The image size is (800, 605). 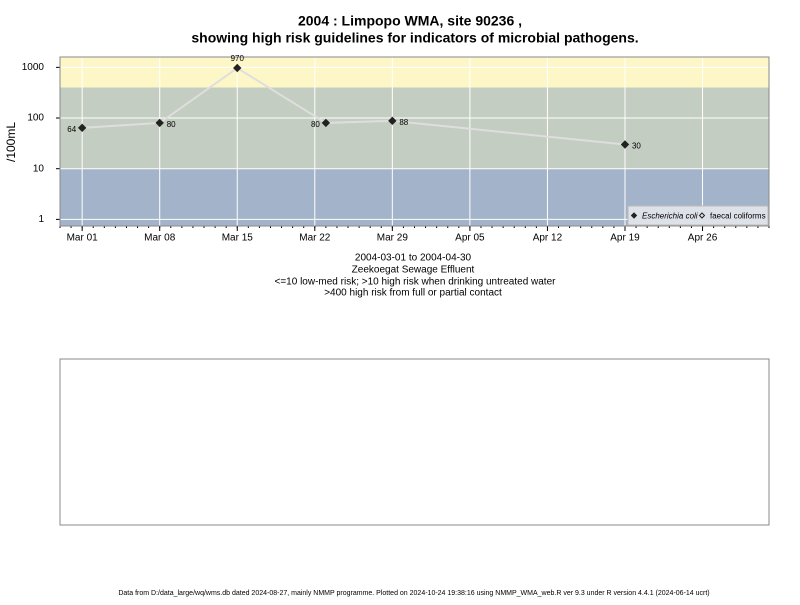 What do you see at coordinates (413, 270) in the screenshot?
I see `note: Zeekoegat Sewage Effluent` at bounding box center [413, 270].